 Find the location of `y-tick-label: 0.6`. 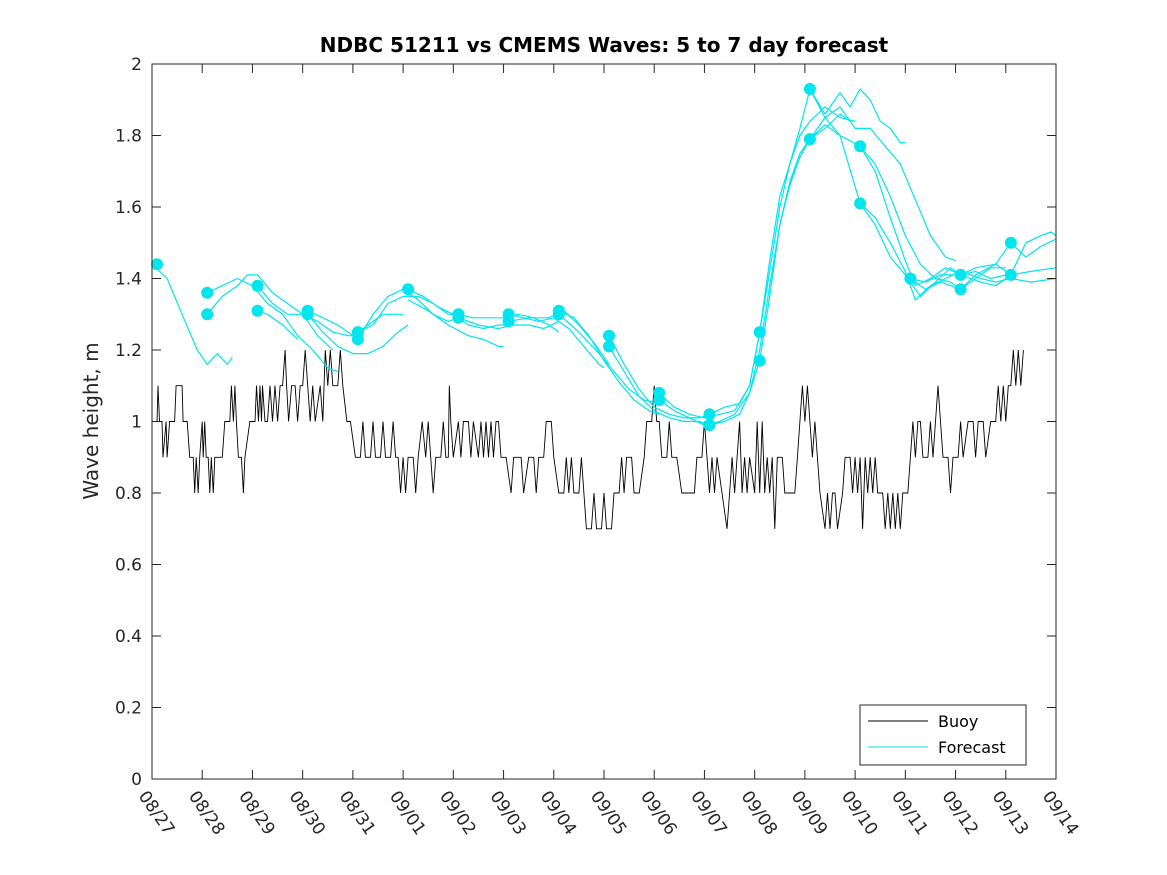

y-tick-label: 0.6 is located at coordinates (128, 566).